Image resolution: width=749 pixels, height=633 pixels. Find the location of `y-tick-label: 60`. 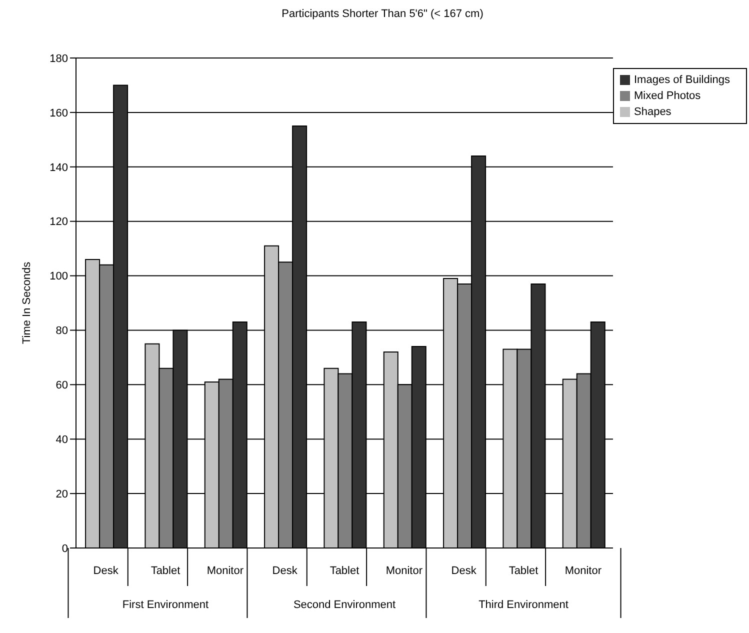

y-tick-label: 60 is located at coordinates (62, 386).